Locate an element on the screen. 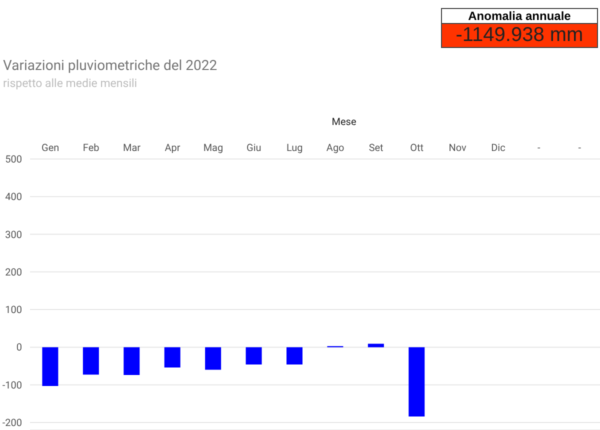 The width and height of the screenshot is (600, 430). x-tick-label: Feb is located at coordinates (91, 148).